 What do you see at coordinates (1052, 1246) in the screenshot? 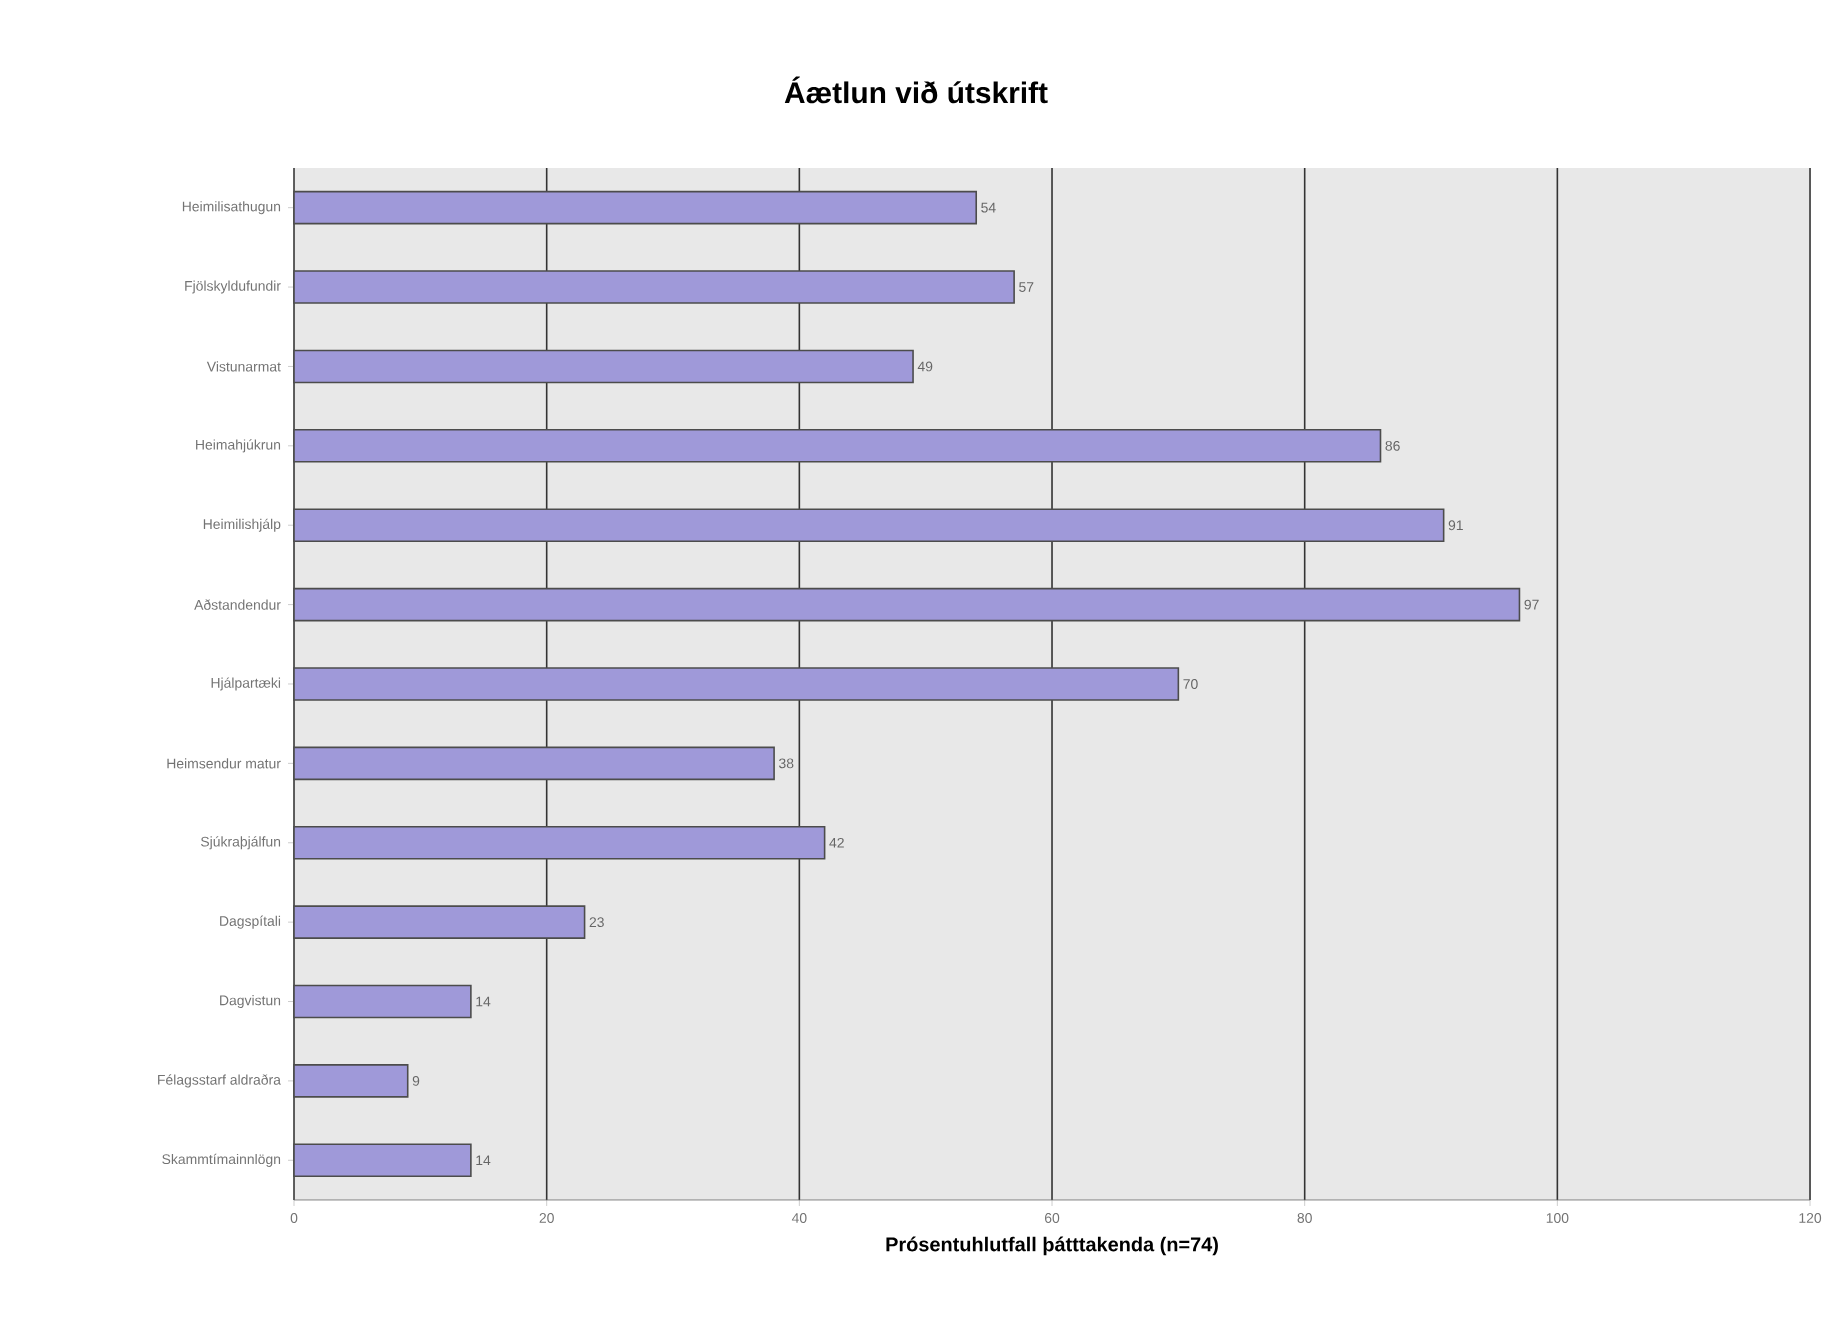
I see `x-axis-title: Prósentuhlutfall þátttakenda (n=74)` at bounding box center [1052, 1246].